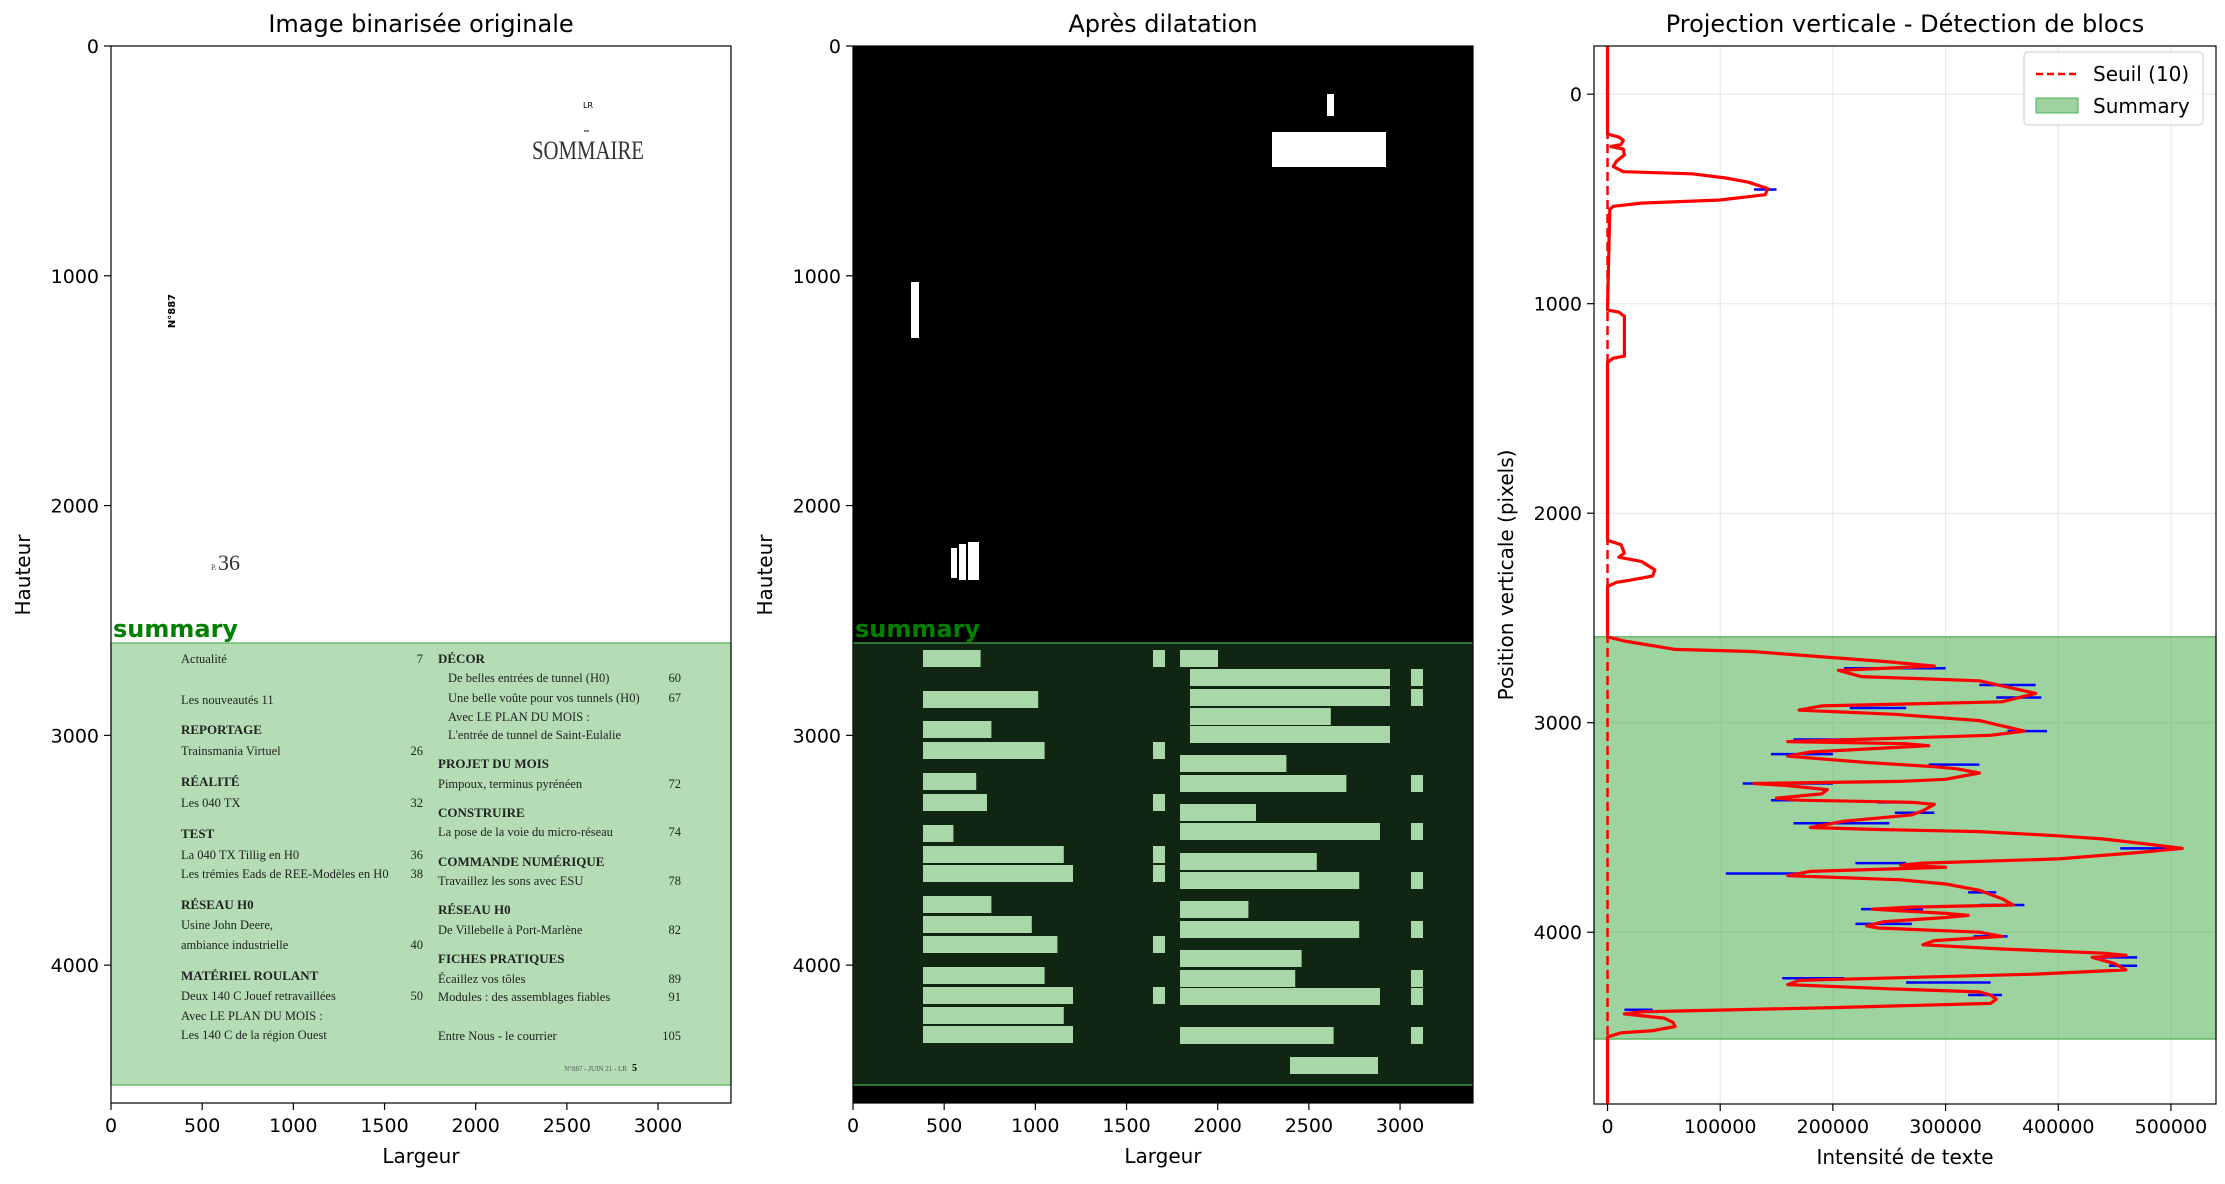 The height and width of the screenshot is (1184, 2225). Describe the element at coordinates (285, 874) in the screenshot. I see `toc-entry: Les trémies Eads de REE-Modèles en H0` at that location.